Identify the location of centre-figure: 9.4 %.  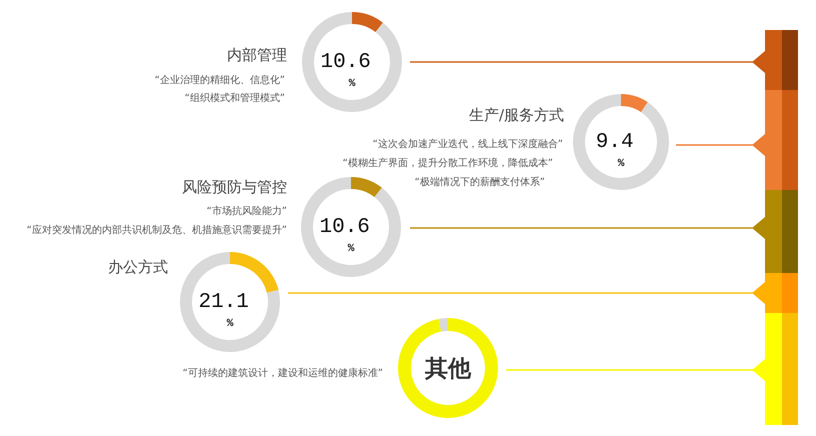
(615, 150).